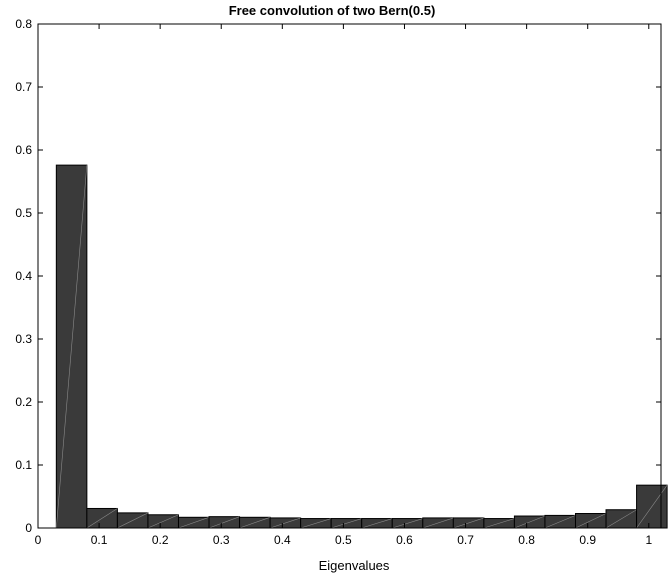 The height and width of the screenshot is (577, 670). What do you see at coordinates (354, 565) in the screenshot?
I see `x-axis-label: Eigenvalues` at bounding box center [354, 565].